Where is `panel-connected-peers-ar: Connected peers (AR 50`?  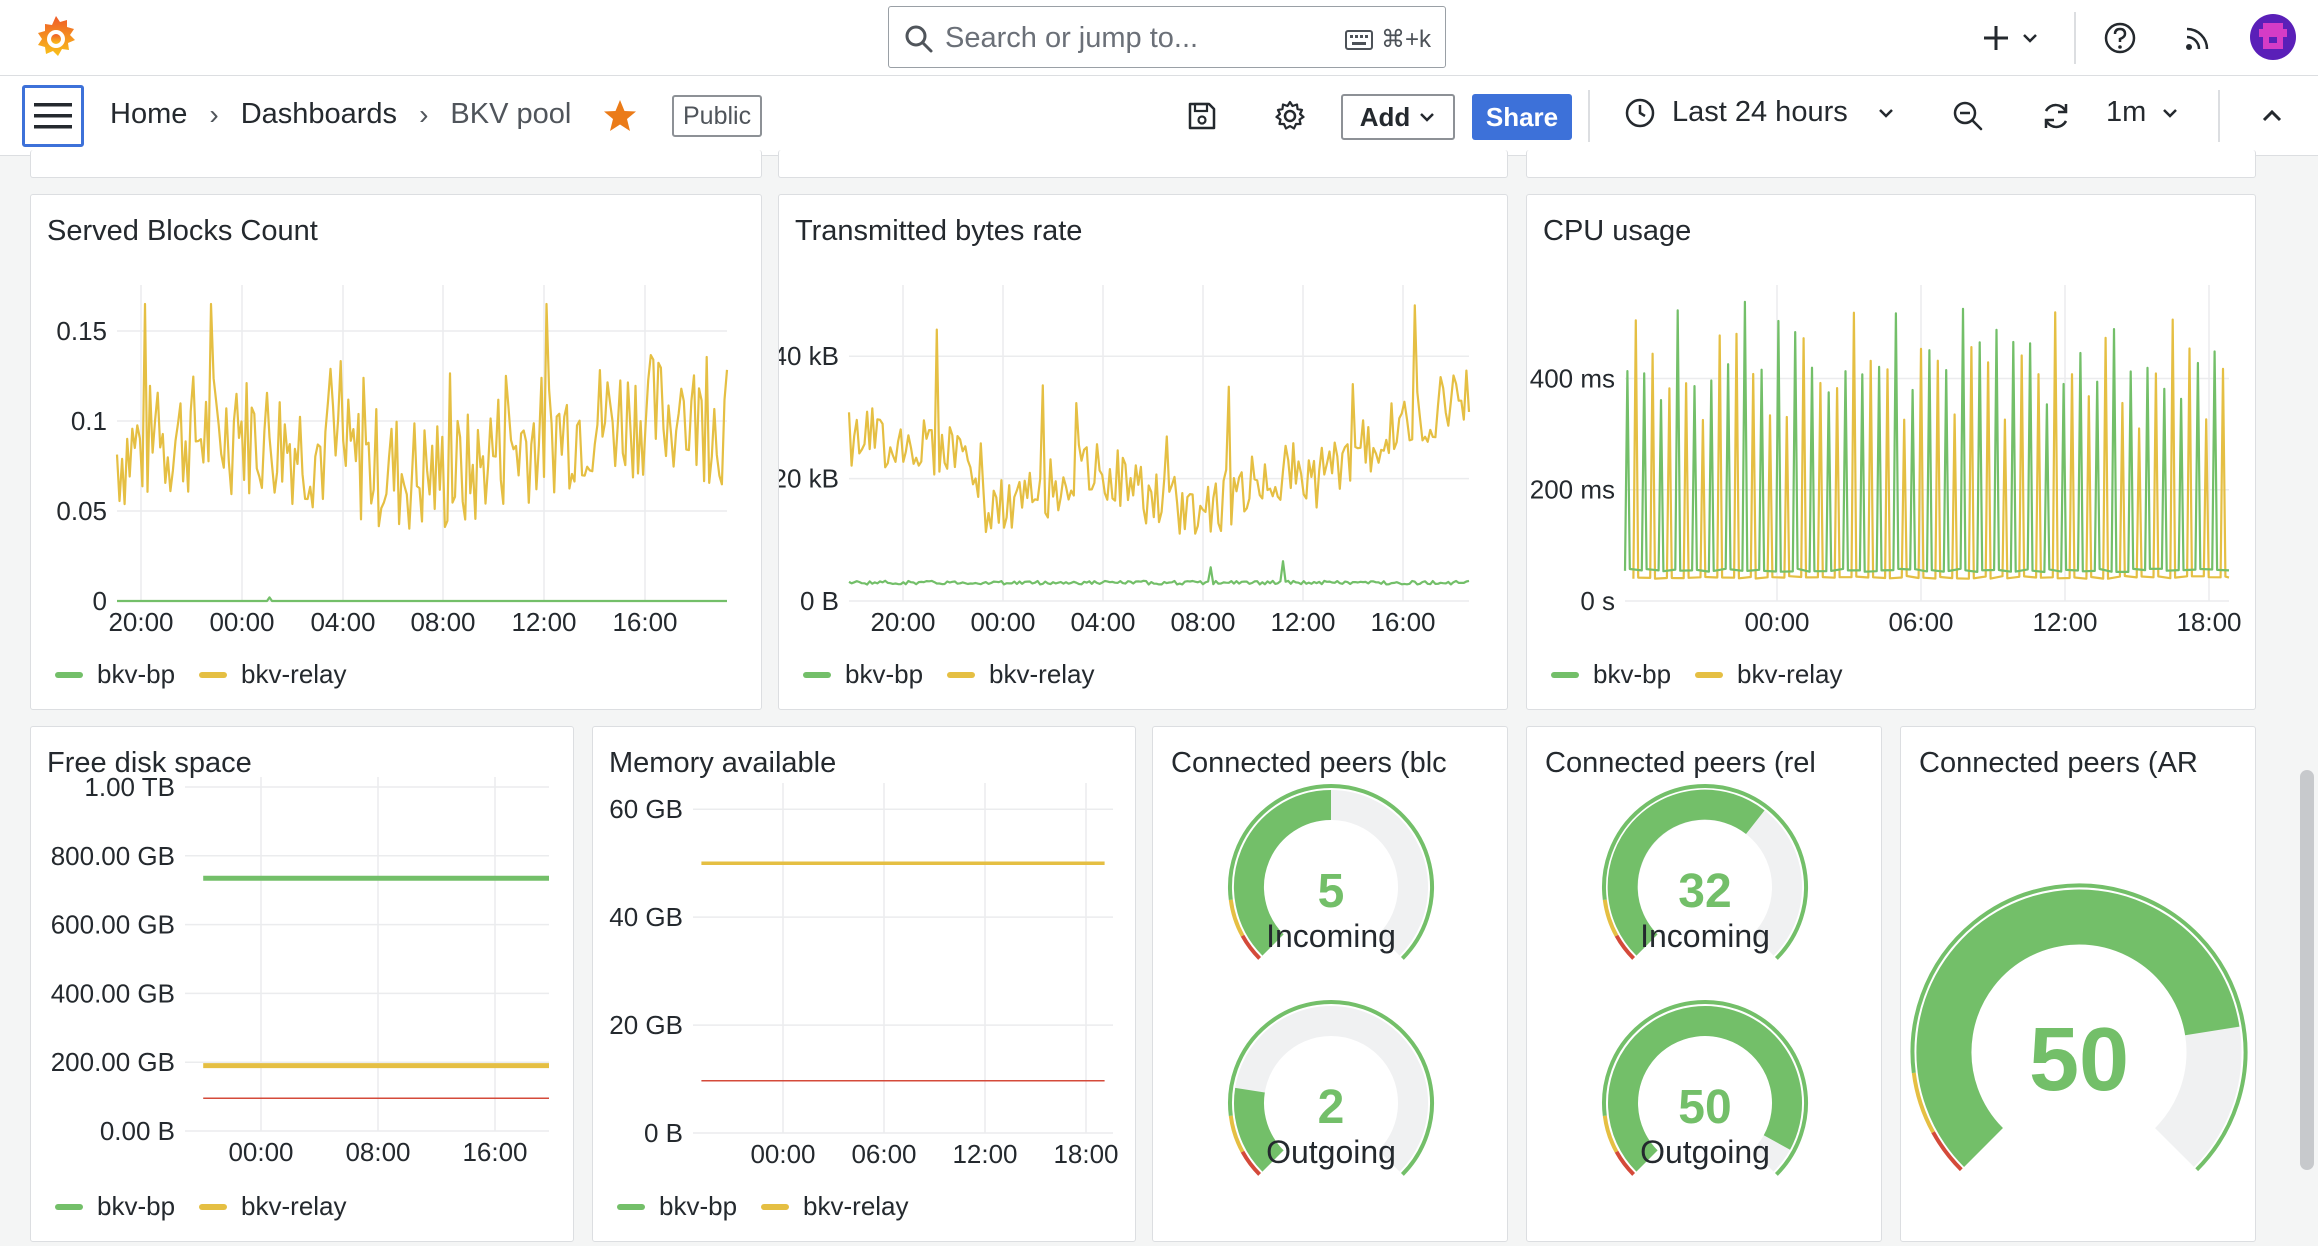
panel-connected-peers-ar: Connected peers (AR 50 is located at coordinates (2078, 984).